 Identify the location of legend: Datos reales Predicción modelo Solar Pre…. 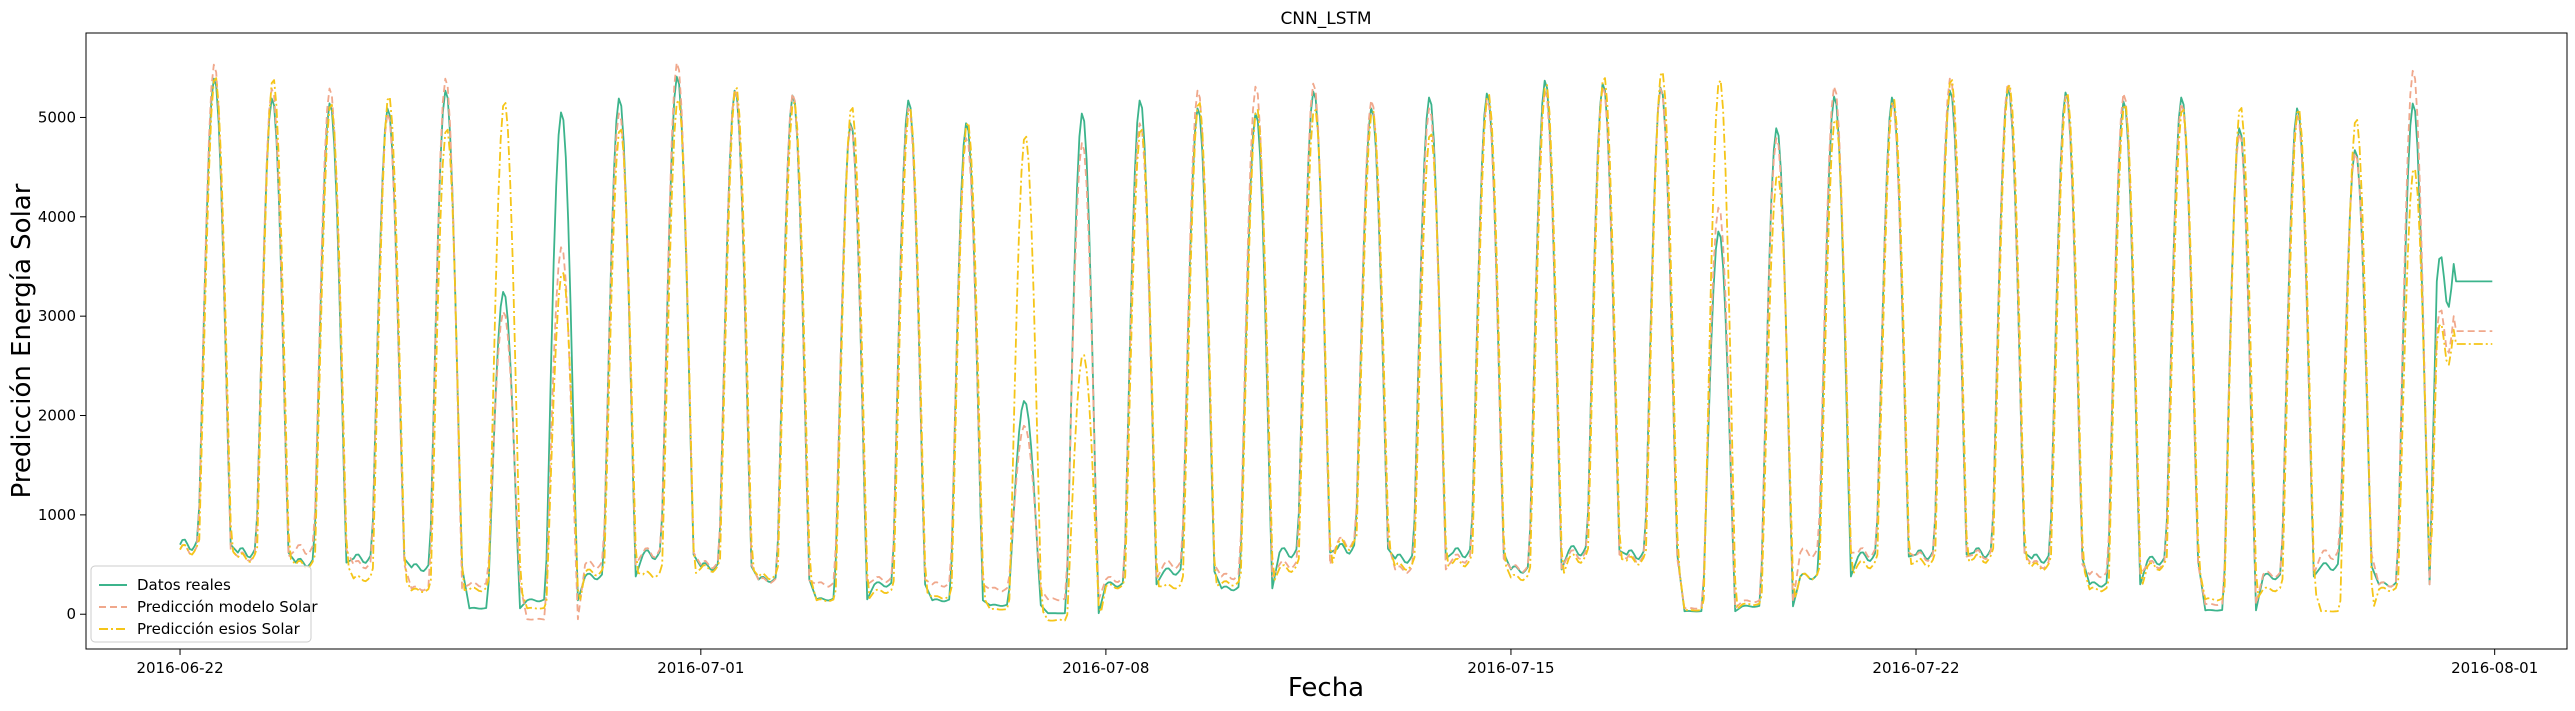
(204, 604).